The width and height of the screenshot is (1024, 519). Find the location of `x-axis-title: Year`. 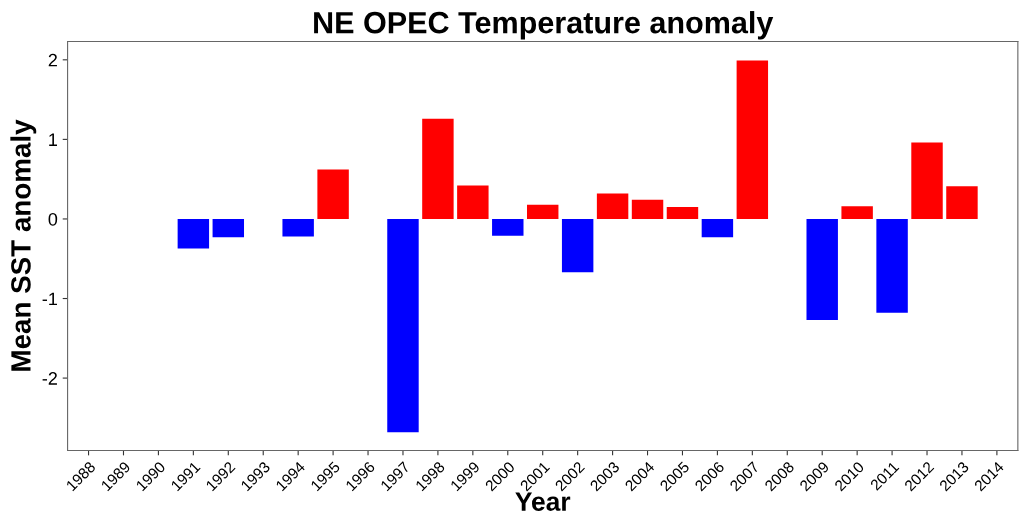

x-axis-title: Year is located at coordinates (543, 501).